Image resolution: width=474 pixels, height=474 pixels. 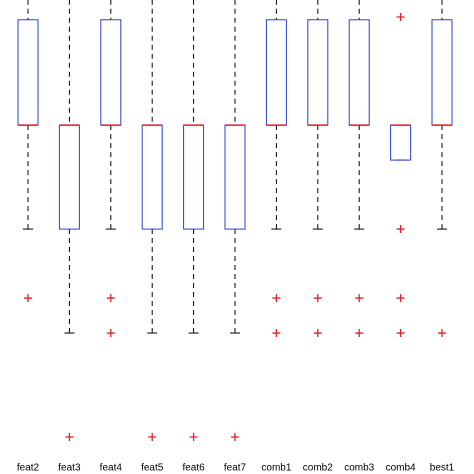 What do you see at coordinates (111, 468) in the screenshot?
I see `x-tick-label: feat4` at bounding box center [111, 468].